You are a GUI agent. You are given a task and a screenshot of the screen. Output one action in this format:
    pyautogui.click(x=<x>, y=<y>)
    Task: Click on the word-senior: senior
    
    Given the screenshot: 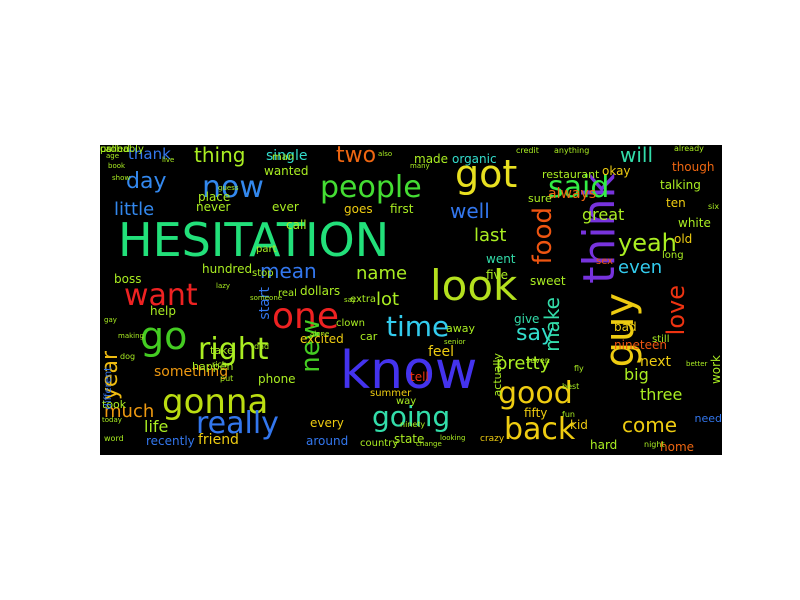 What is the action you would take?
    pyautogui.click(x=455, y=342)
    